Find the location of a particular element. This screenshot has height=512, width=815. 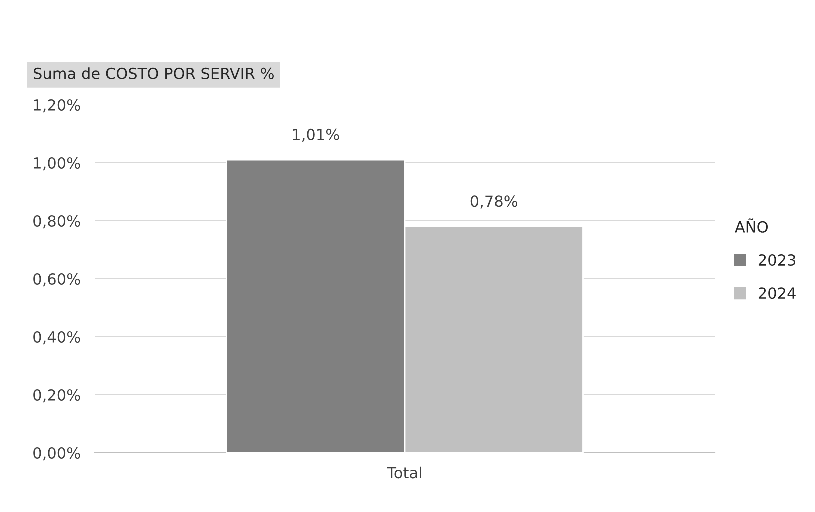

data-label: 1,01% is located at coordinates (316, 135).